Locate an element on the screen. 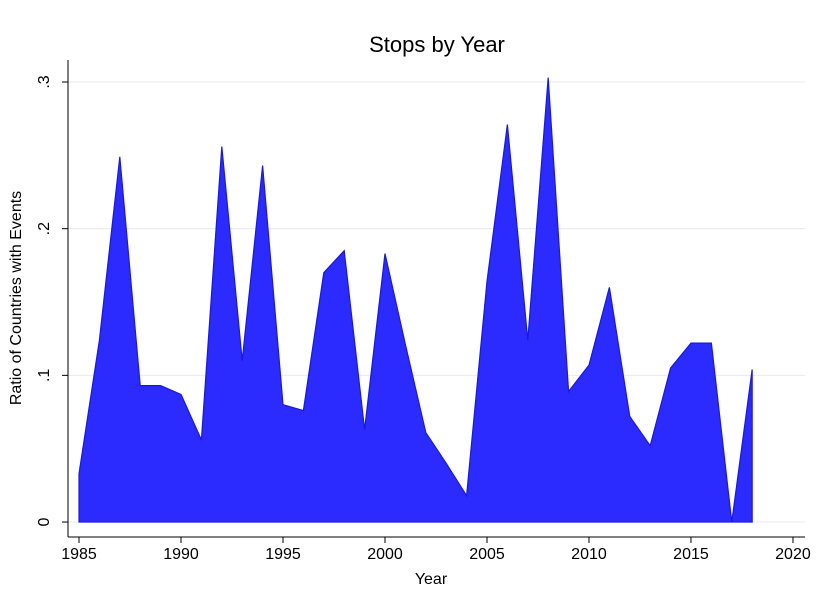 The width and height of the screenshot is (818, 614). x-tick-label: 2015 is located at coordinates (691, 554).